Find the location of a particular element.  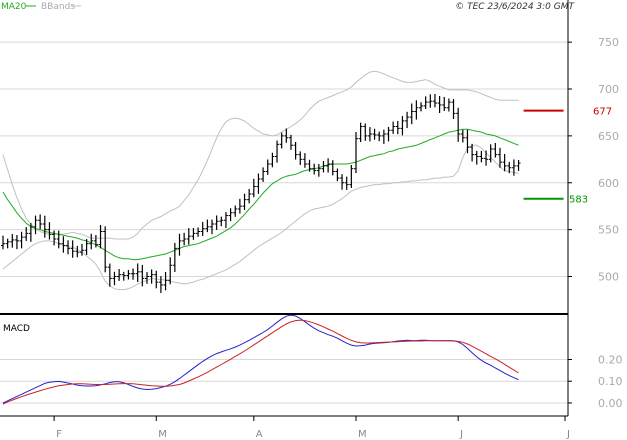

price-tick-label: 750 is located at coordinates (608, 42).